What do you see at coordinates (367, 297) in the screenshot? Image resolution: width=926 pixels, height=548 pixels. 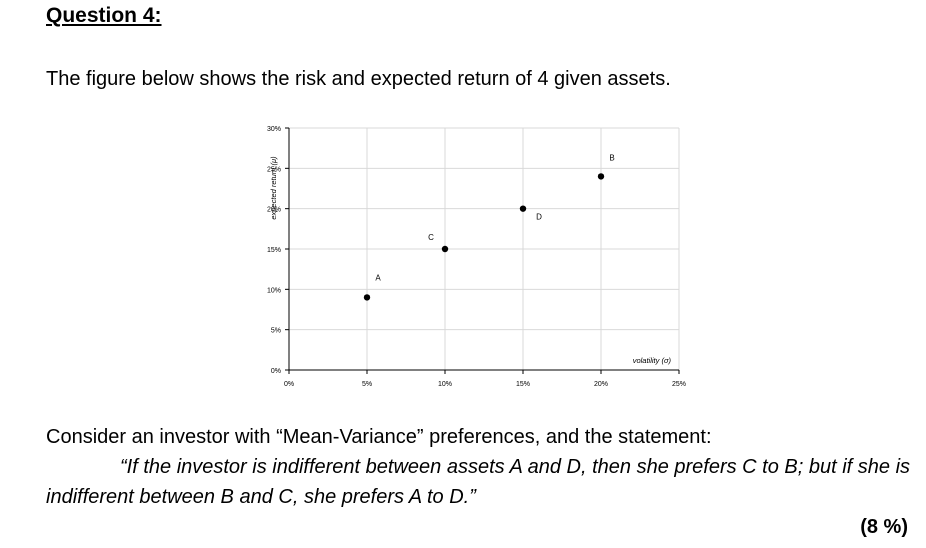 I see `data-point-A` at bounding box center [367, 297].